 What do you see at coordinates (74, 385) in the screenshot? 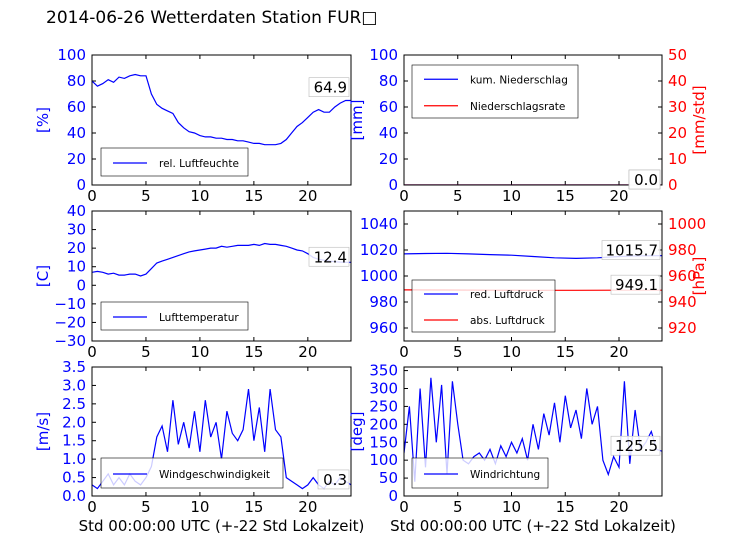
I see `y-tick-label: 3.0` at bounding box center [74, 385].